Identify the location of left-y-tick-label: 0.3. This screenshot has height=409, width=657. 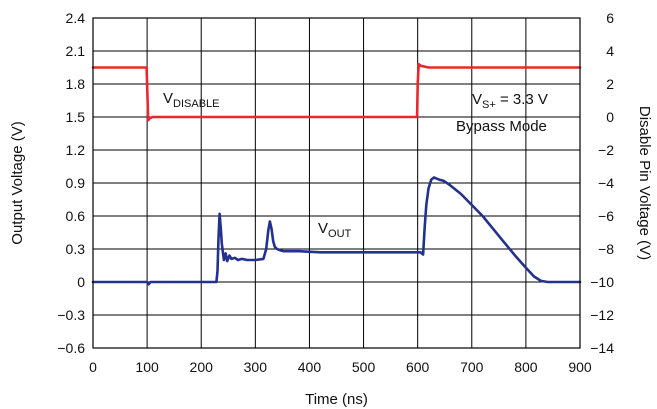
(76, 249).